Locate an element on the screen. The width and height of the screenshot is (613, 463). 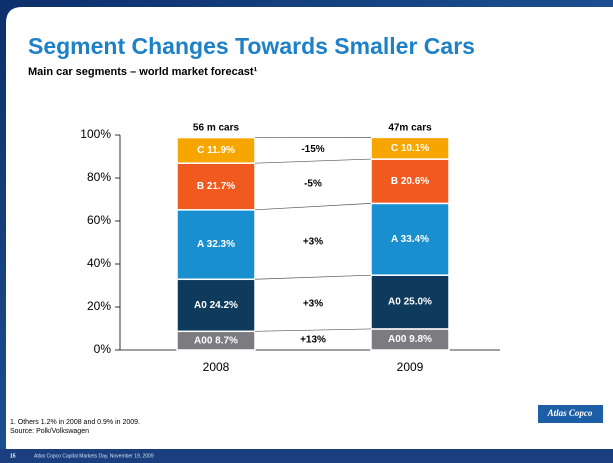
y-tick-label: 60% is located at coordinates (99, 220).